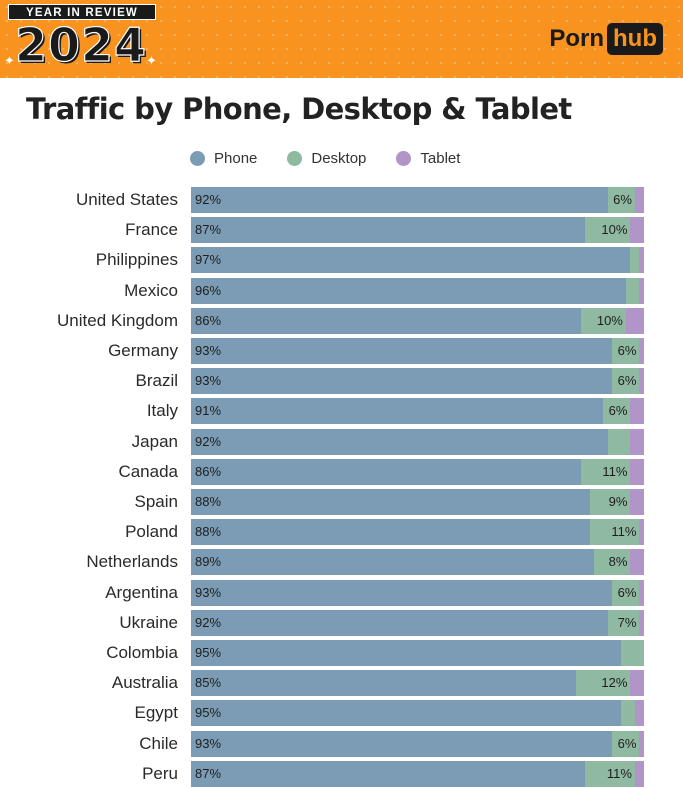  Describe the element at coordinates (603, 683) in the screenshot. I see `bar-segment-desktop: 12%` at that location.